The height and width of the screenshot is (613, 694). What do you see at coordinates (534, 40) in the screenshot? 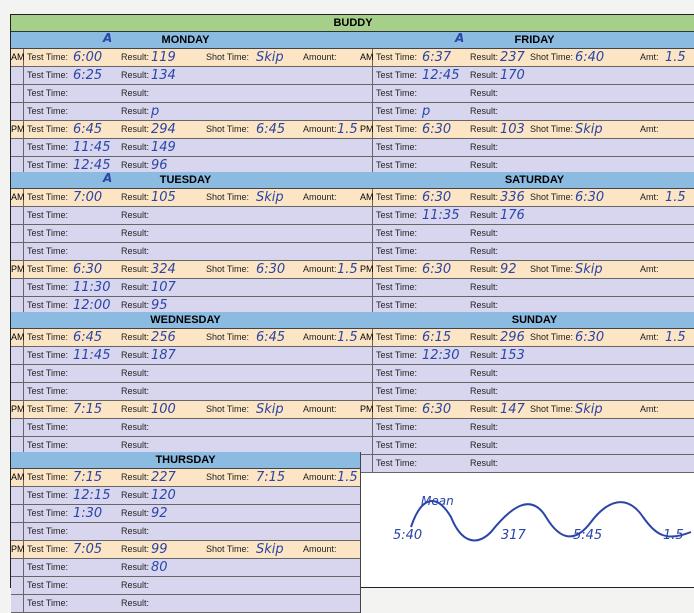
I see `day-name: FRIDAY` at bounding box center [534, 40].